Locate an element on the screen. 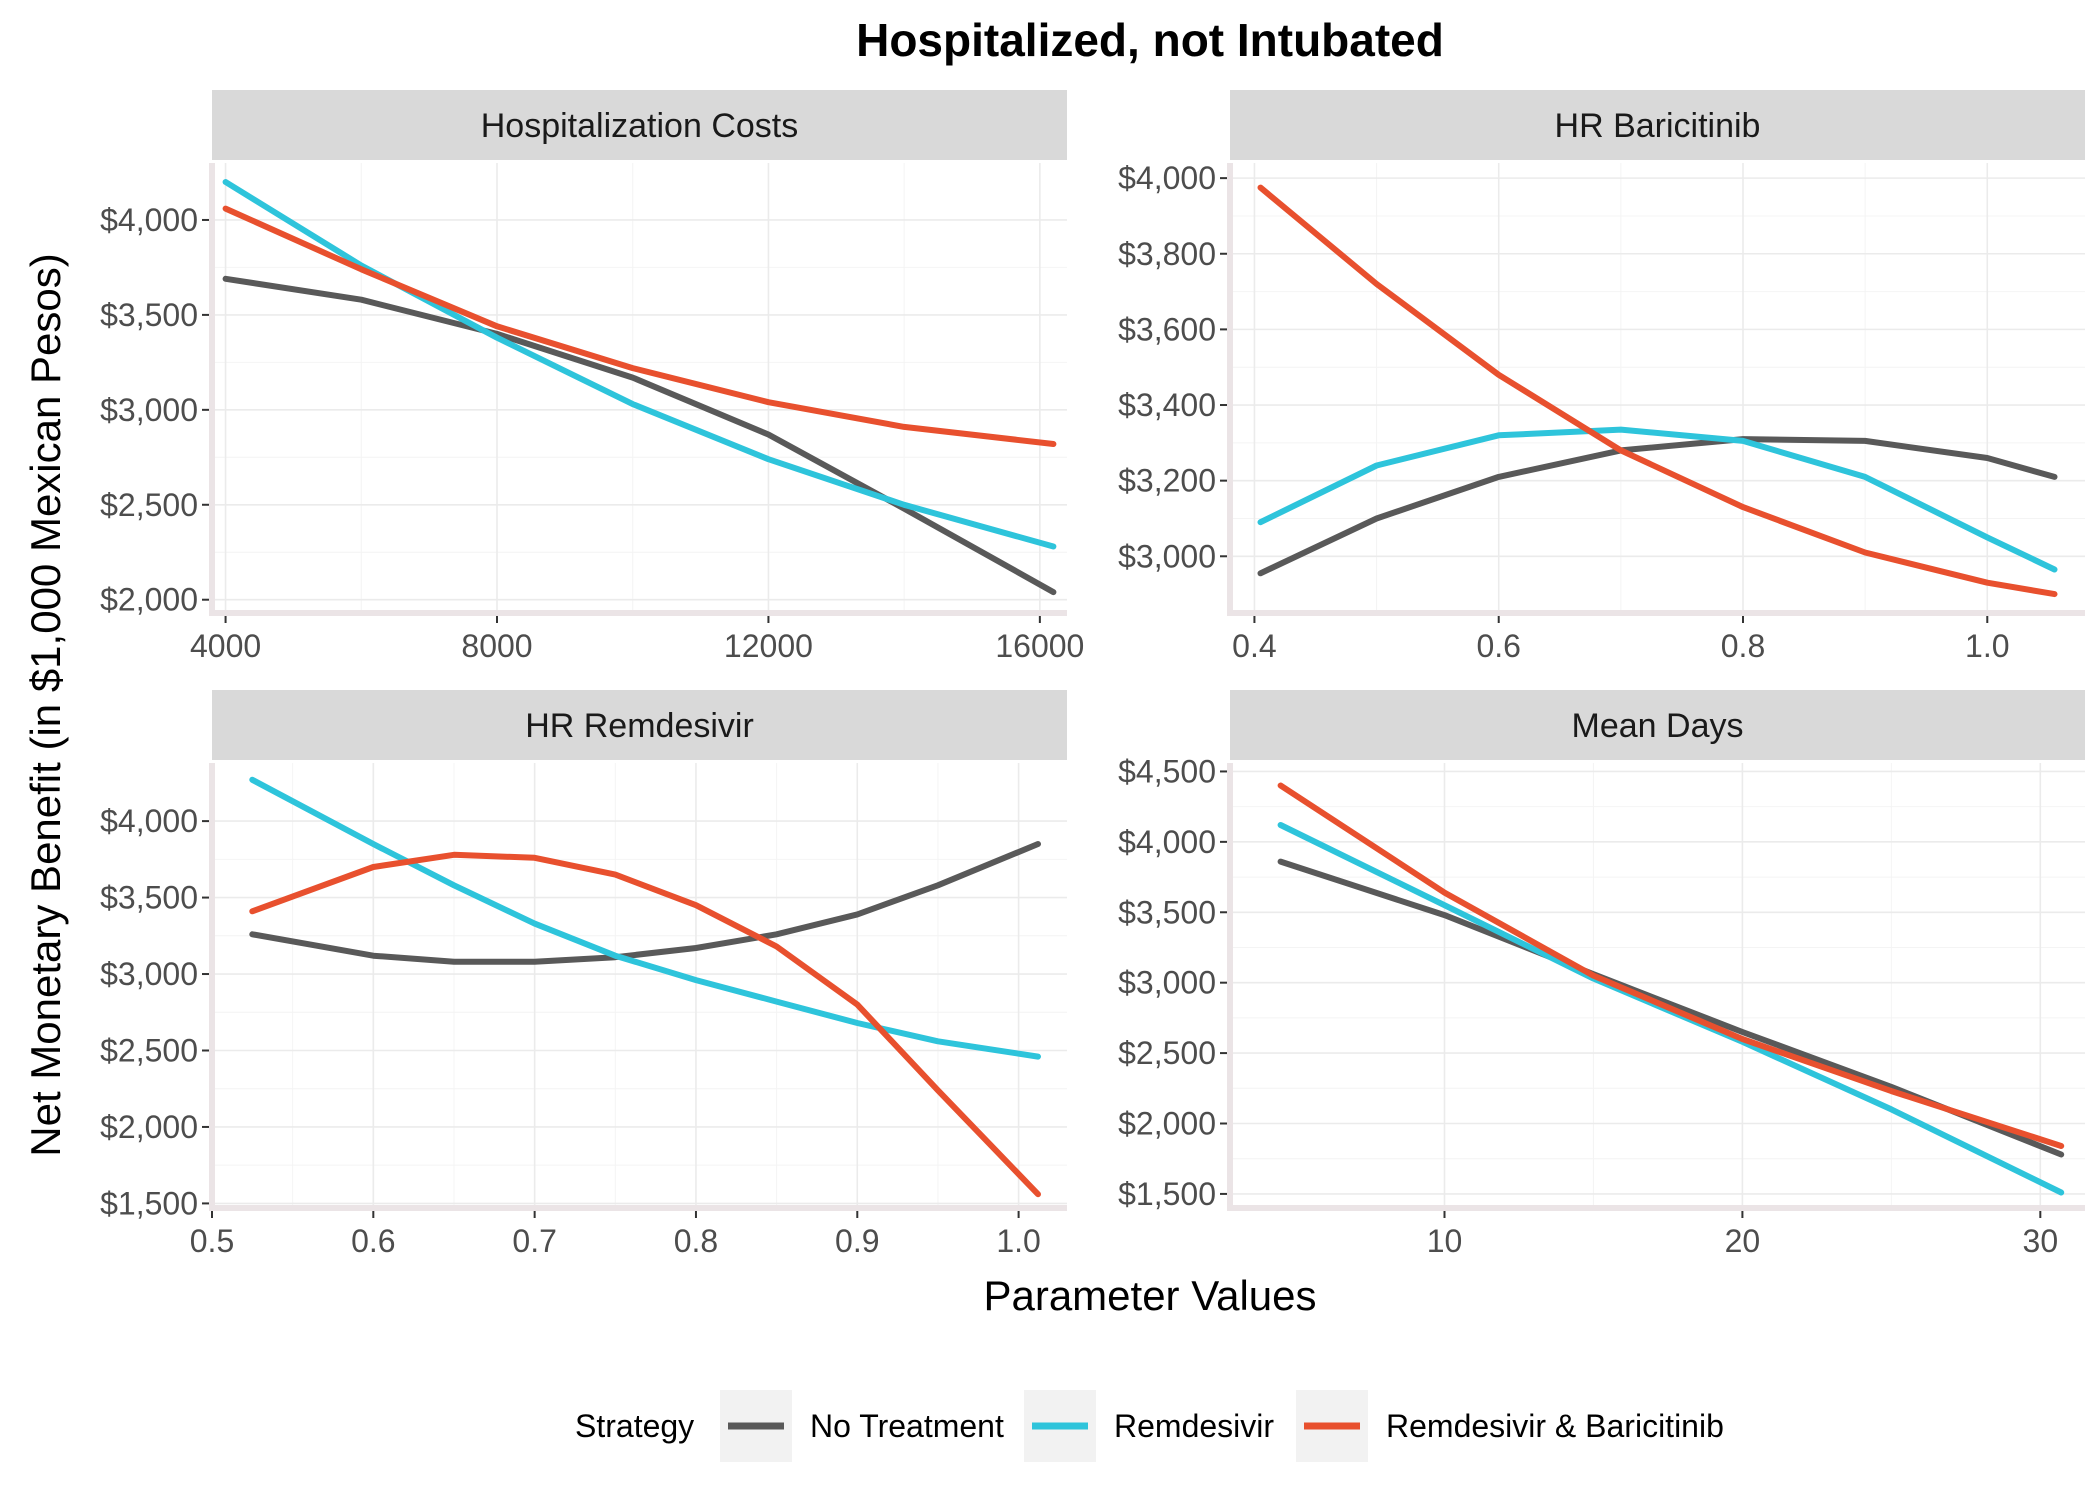 Image resolution: width=2100 pixels, height=1500 pixels. x-tick-label: 4000 is located at coordinates (225, 646).